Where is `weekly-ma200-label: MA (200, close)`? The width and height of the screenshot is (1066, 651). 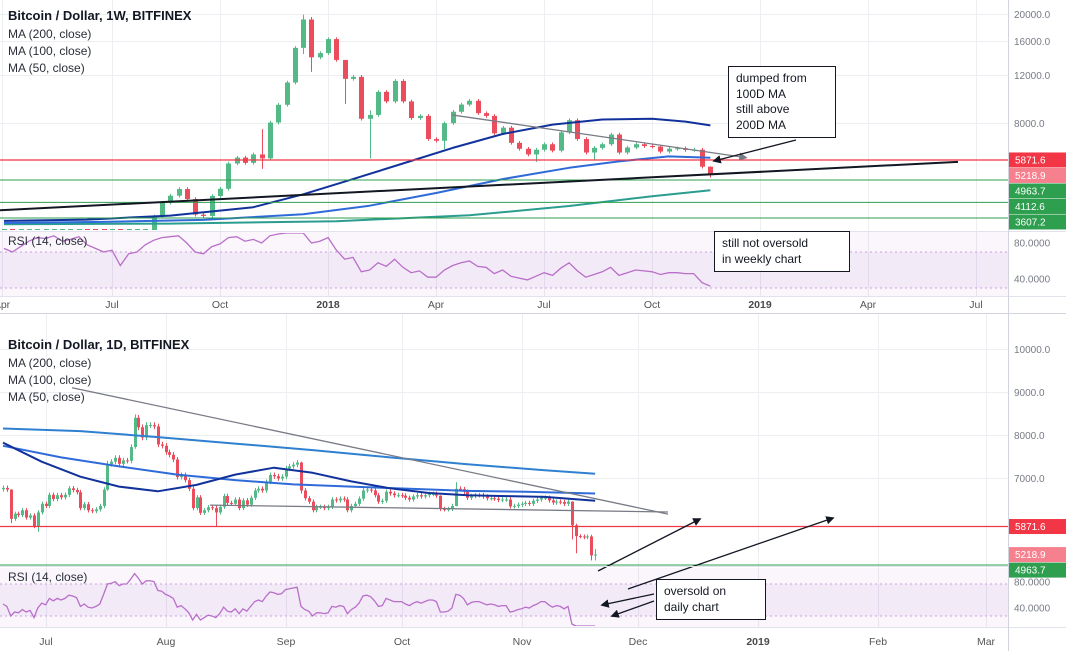
weekly-ma200-label: MA (200, close) is located at coordinates (50, 34).